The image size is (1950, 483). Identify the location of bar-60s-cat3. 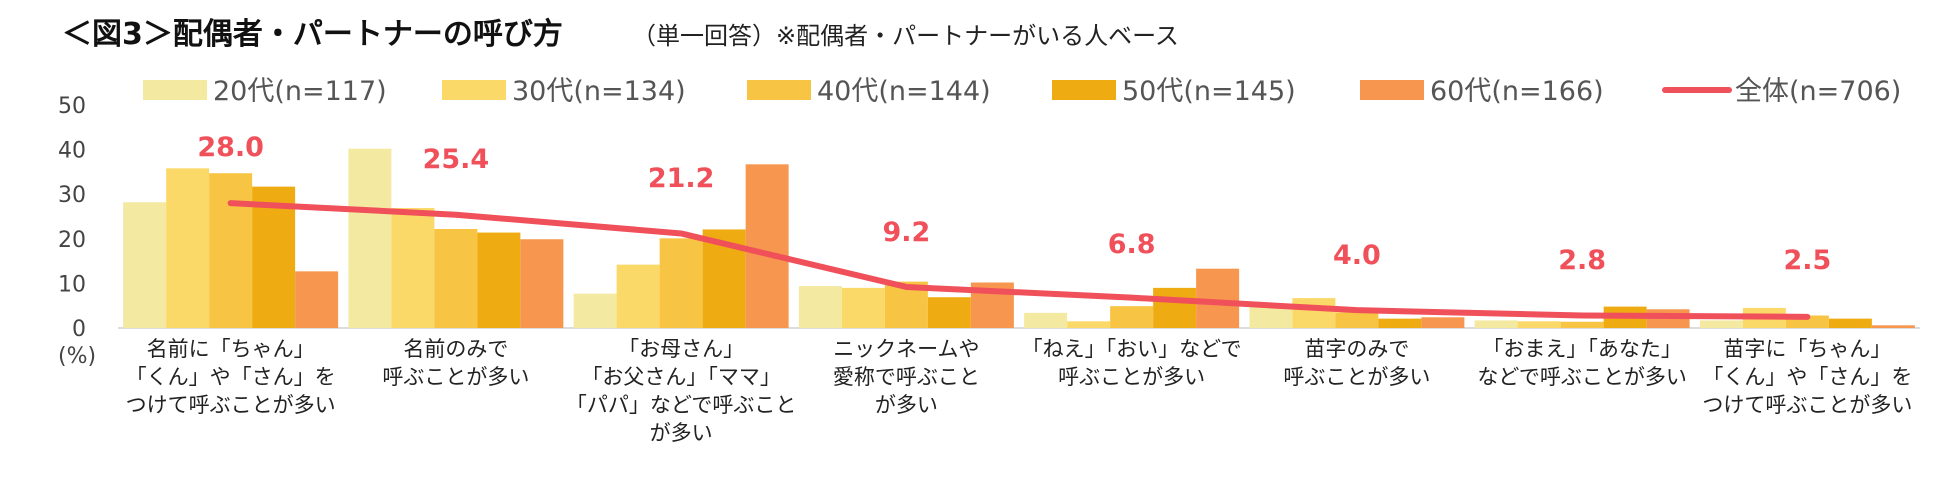
(767, 246).